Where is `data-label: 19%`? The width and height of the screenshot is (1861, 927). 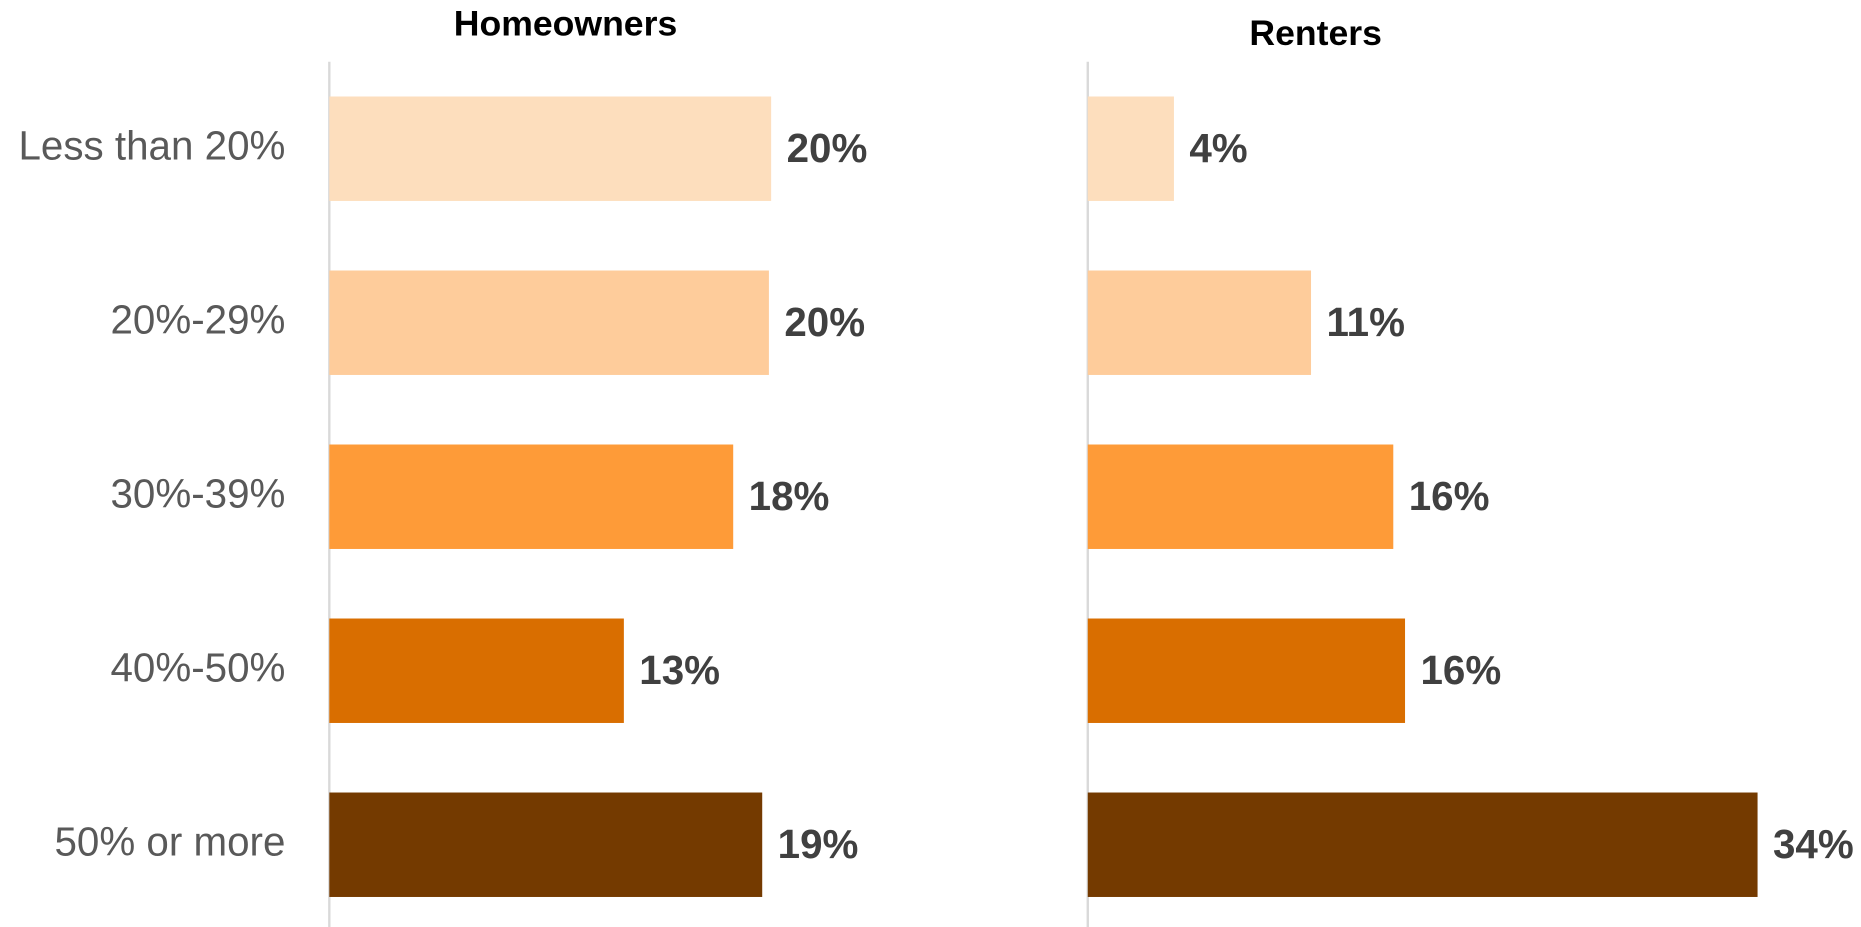
data-label: 19% is located at coordinates (818, 844).